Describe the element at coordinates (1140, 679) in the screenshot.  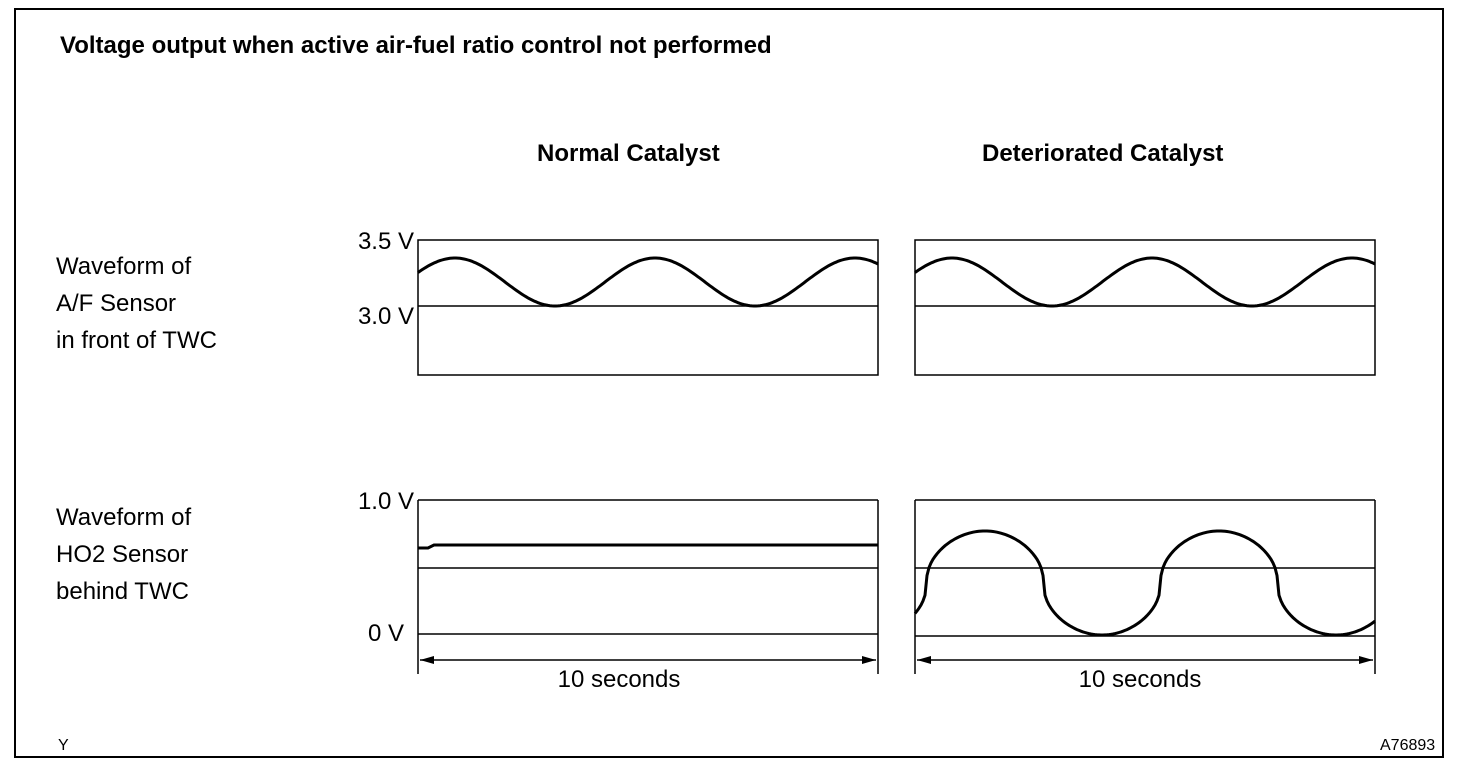
I see `time-span-label-deteriorated: 10 seconds` at that location.